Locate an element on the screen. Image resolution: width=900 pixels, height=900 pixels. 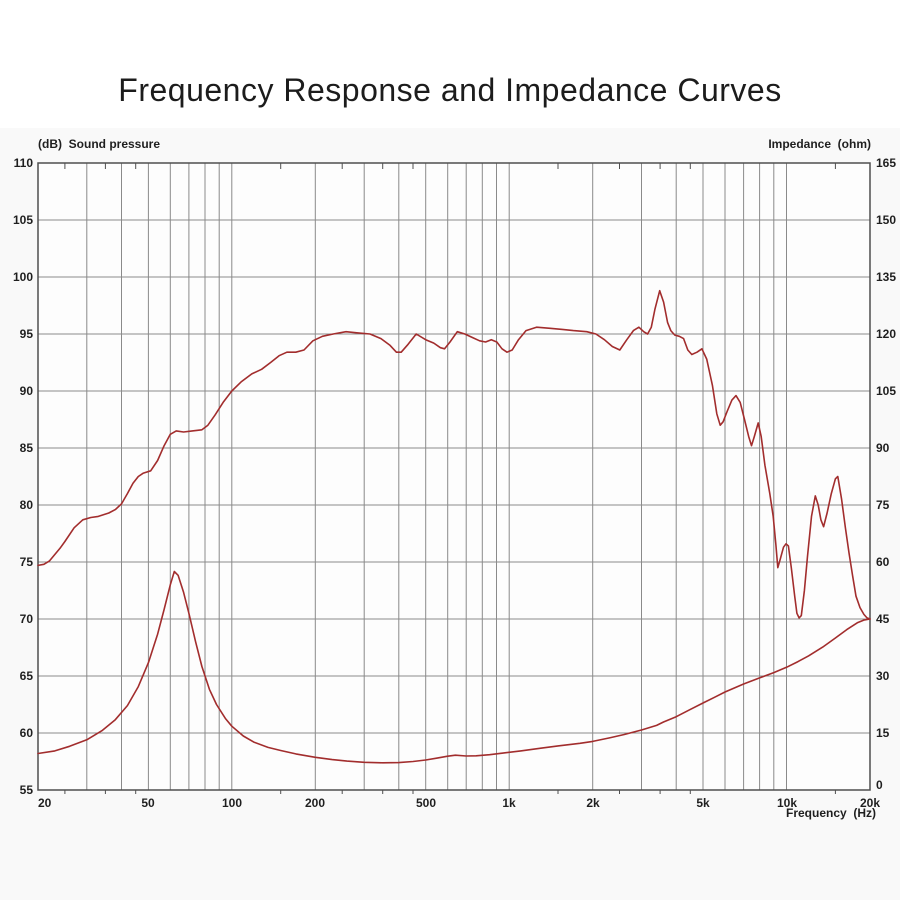
right-axis-title: Impedance (ohm) is located at coordinates (819, 144).